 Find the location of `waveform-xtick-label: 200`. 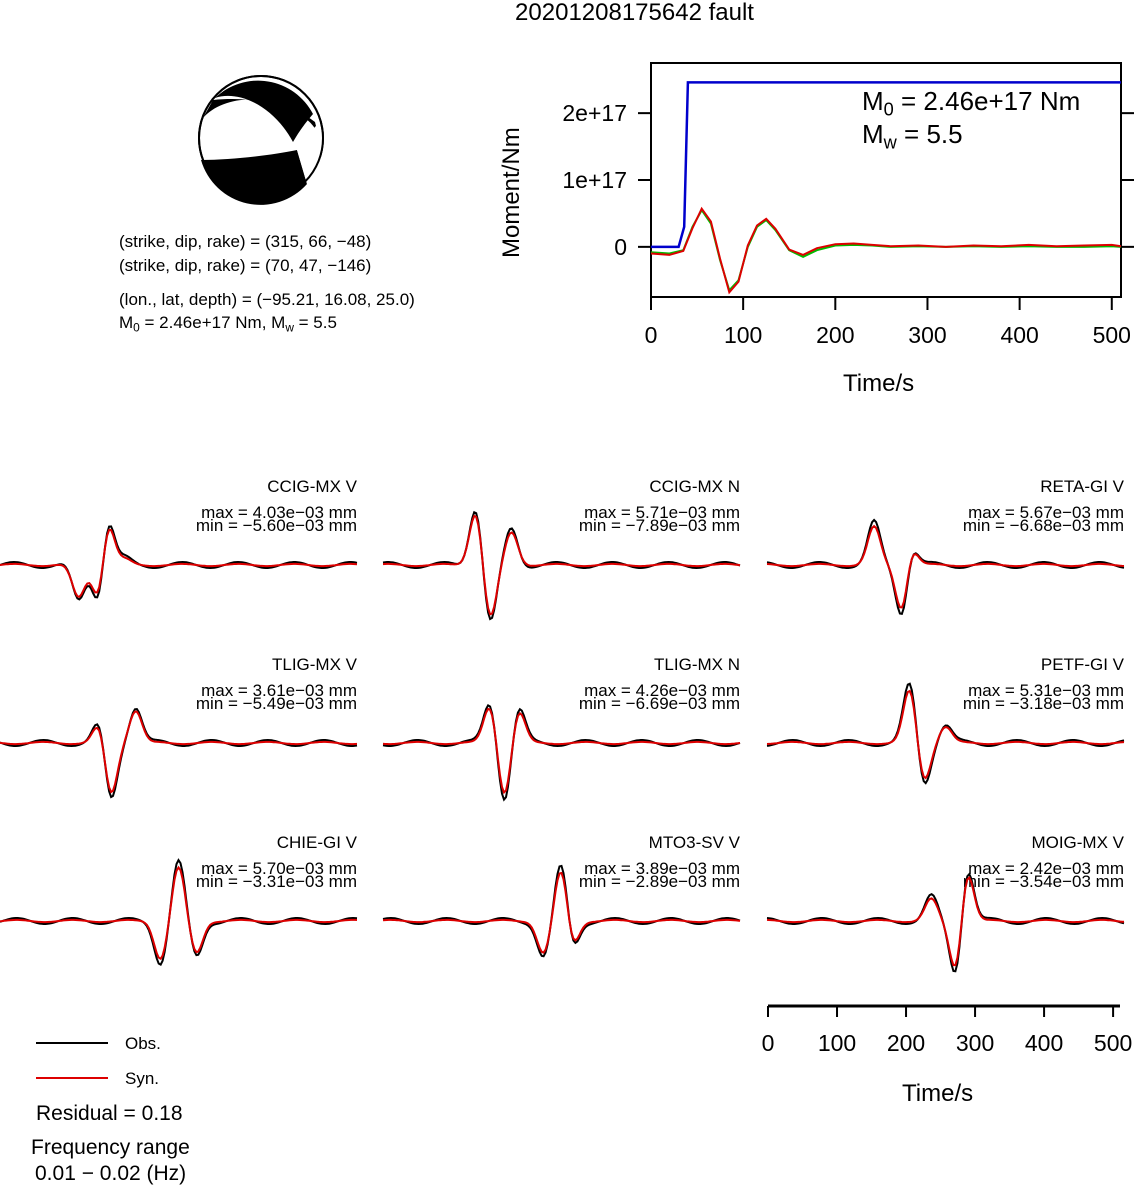

waveform-xtick-label: 200 is located at coordinates (906, 1042).